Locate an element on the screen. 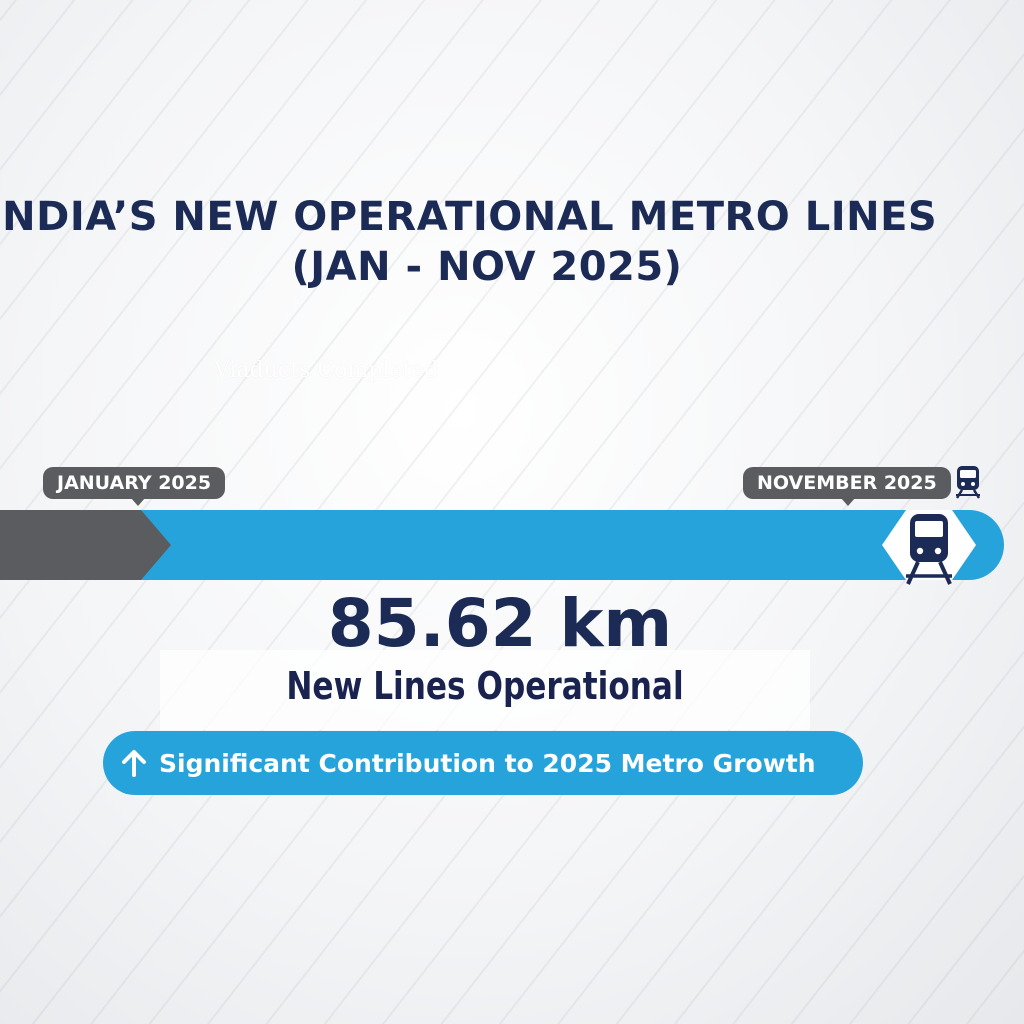 The image size is (1024, 1024). distance-label: New Lines Operational is located at coordinates (485, 686).